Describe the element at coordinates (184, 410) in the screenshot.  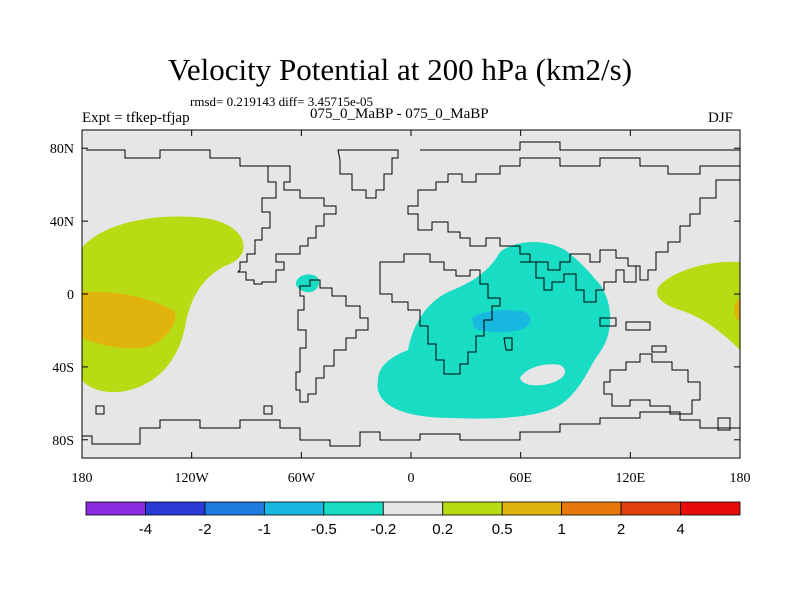
I see `coastline-pacific-islands` at that location.